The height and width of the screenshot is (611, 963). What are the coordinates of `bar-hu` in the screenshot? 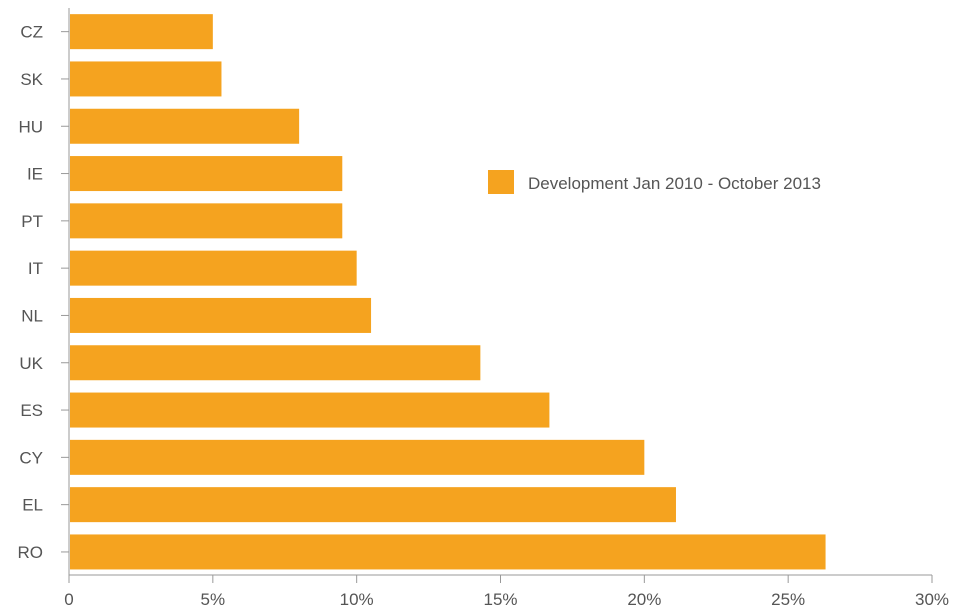 It's located at (185, 126).